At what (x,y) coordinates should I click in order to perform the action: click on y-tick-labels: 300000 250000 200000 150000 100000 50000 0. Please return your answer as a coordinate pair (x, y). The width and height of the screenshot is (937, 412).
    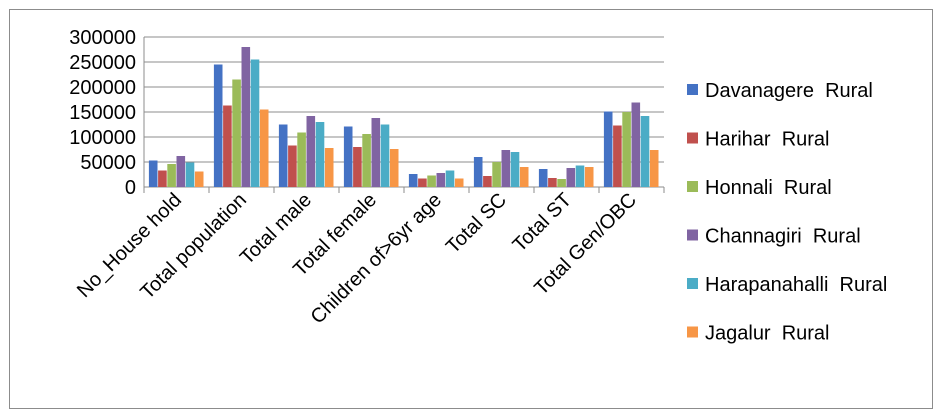
    Looking at the image, I should click on (102, 113).